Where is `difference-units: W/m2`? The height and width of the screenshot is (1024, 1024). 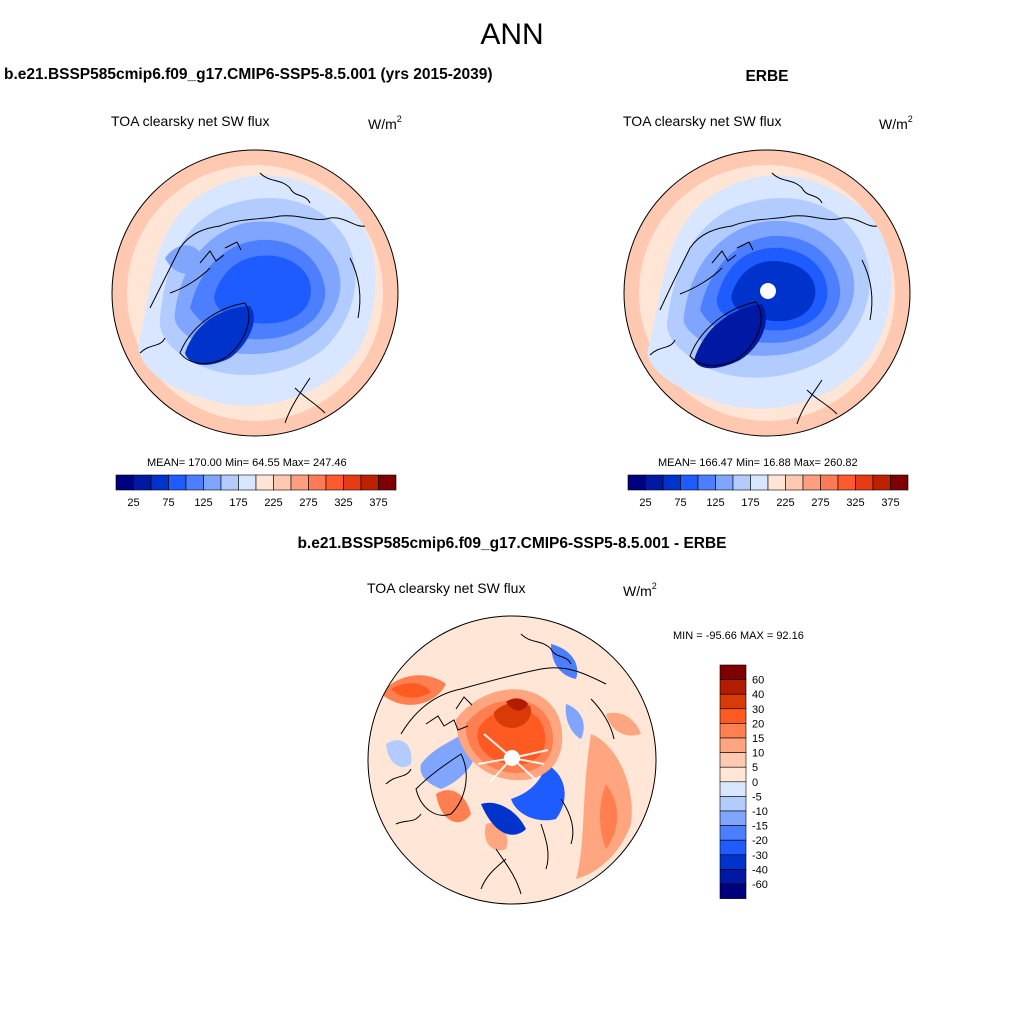 difference-units: W/m2 is located at coordinates (640, 590).